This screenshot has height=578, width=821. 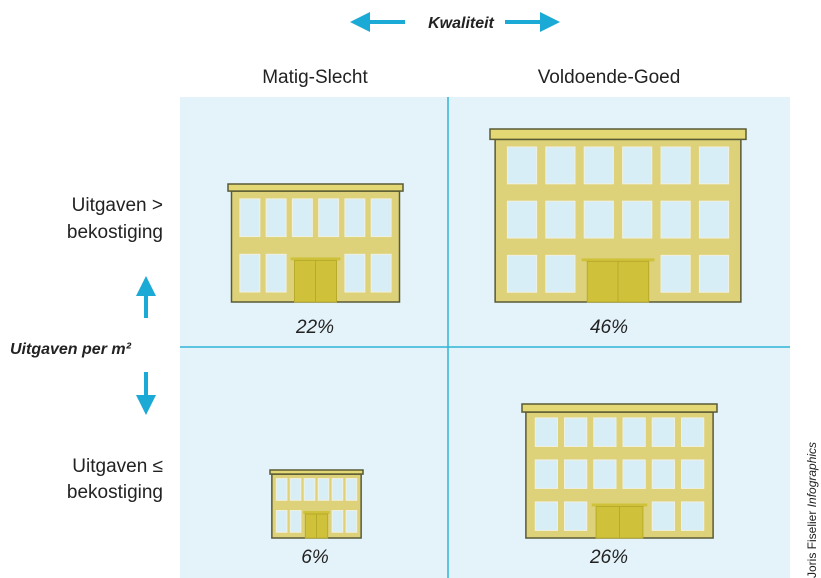 What do you see at coordinates (461, 23) in the screenshot?
I see `axis-label: Kwaliteit` at bounding box center [461, 23].